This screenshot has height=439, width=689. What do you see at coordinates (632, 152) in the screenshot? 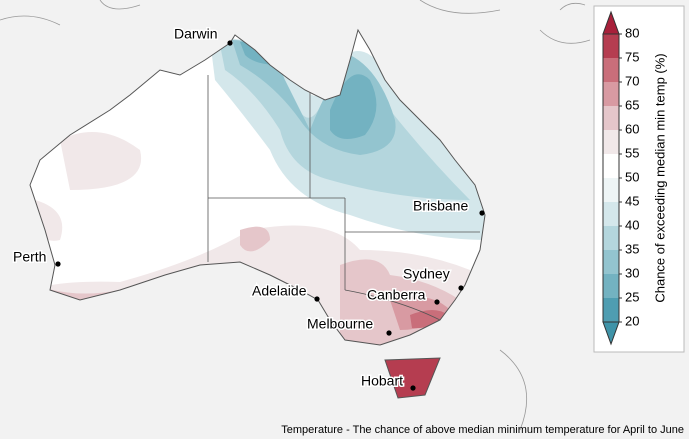
I see `colorbar-tick-label: 55` at bounding box center [632, 152].